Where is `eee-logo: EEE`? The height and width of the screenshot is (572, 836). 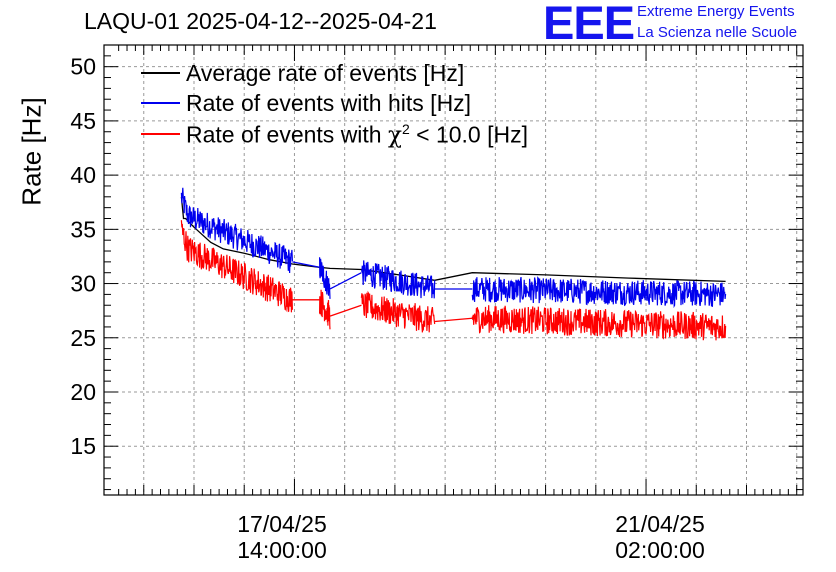 eee-logo: EEE is located at coordinates (589, 24).